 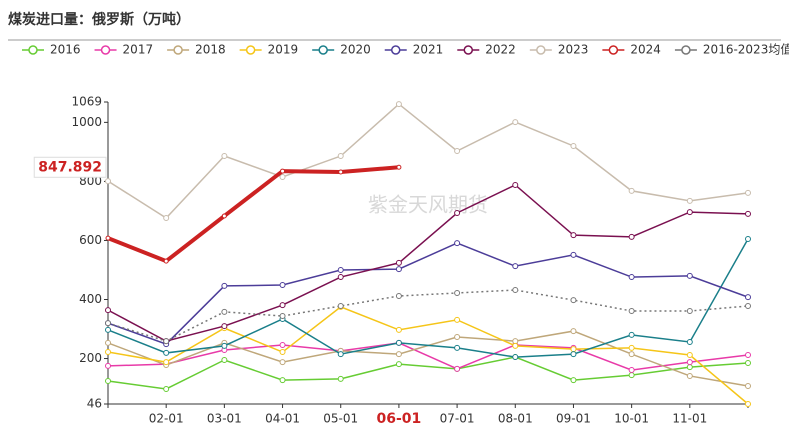 What do you see at coordinates (399, 419) in the screenshot?
I see `x-tick-label: 06-01` at bounding box center [399, 419].